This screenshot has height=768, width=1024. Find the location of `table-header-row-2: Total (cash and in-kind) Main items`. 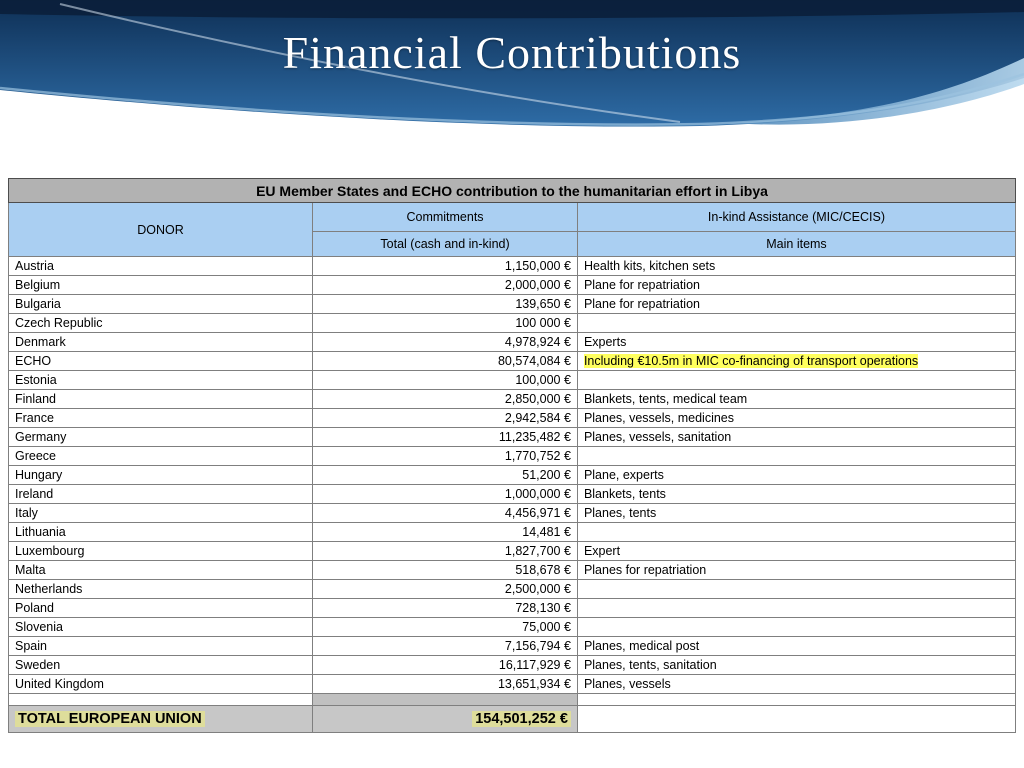

table-header-row-2: Total (cash and in-kind) Main items is located at coordinates (513, 244).